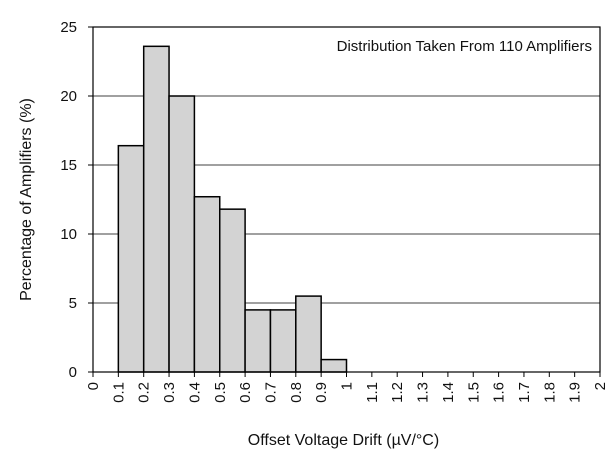 The height and width of the screenshot is (462, 605). What do you see at coordinates (169, 392) in the screenshot?
I see `x-tick-label: 0.3` at bounding box center [169, 392].